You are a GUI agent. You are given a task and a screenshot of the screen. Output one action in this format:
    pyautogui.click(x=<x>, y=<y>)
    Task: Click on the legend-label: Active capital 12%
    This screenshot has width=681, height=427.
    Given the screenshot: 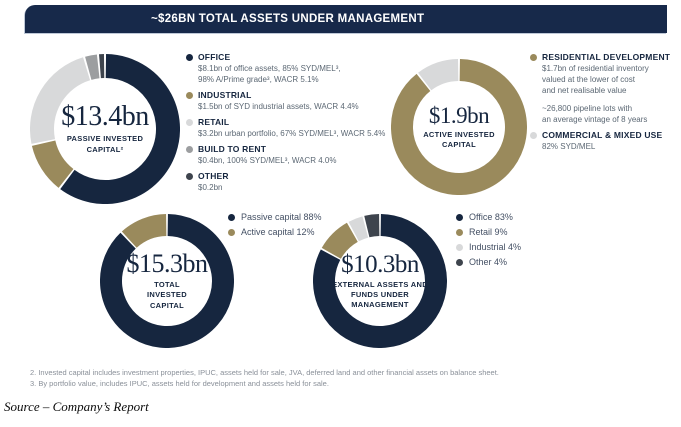 What is the action you would take?
    pyautogui.click(x=278, y=232)
    